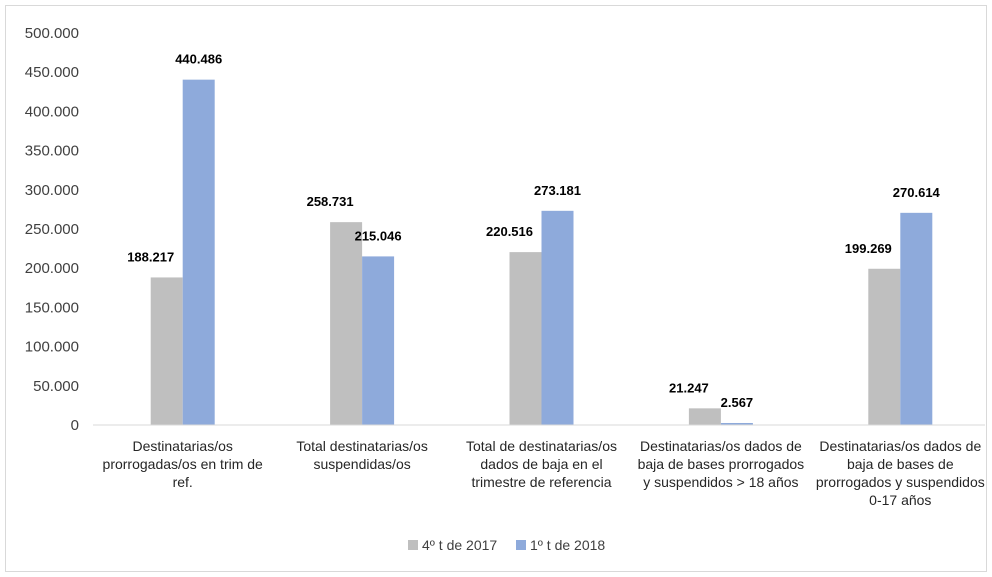  What do you see at coordinates (541, 482) in the screenshot?
I see `x-tick-label-line: trimestre de referencia` at bounding box center [541, 482].